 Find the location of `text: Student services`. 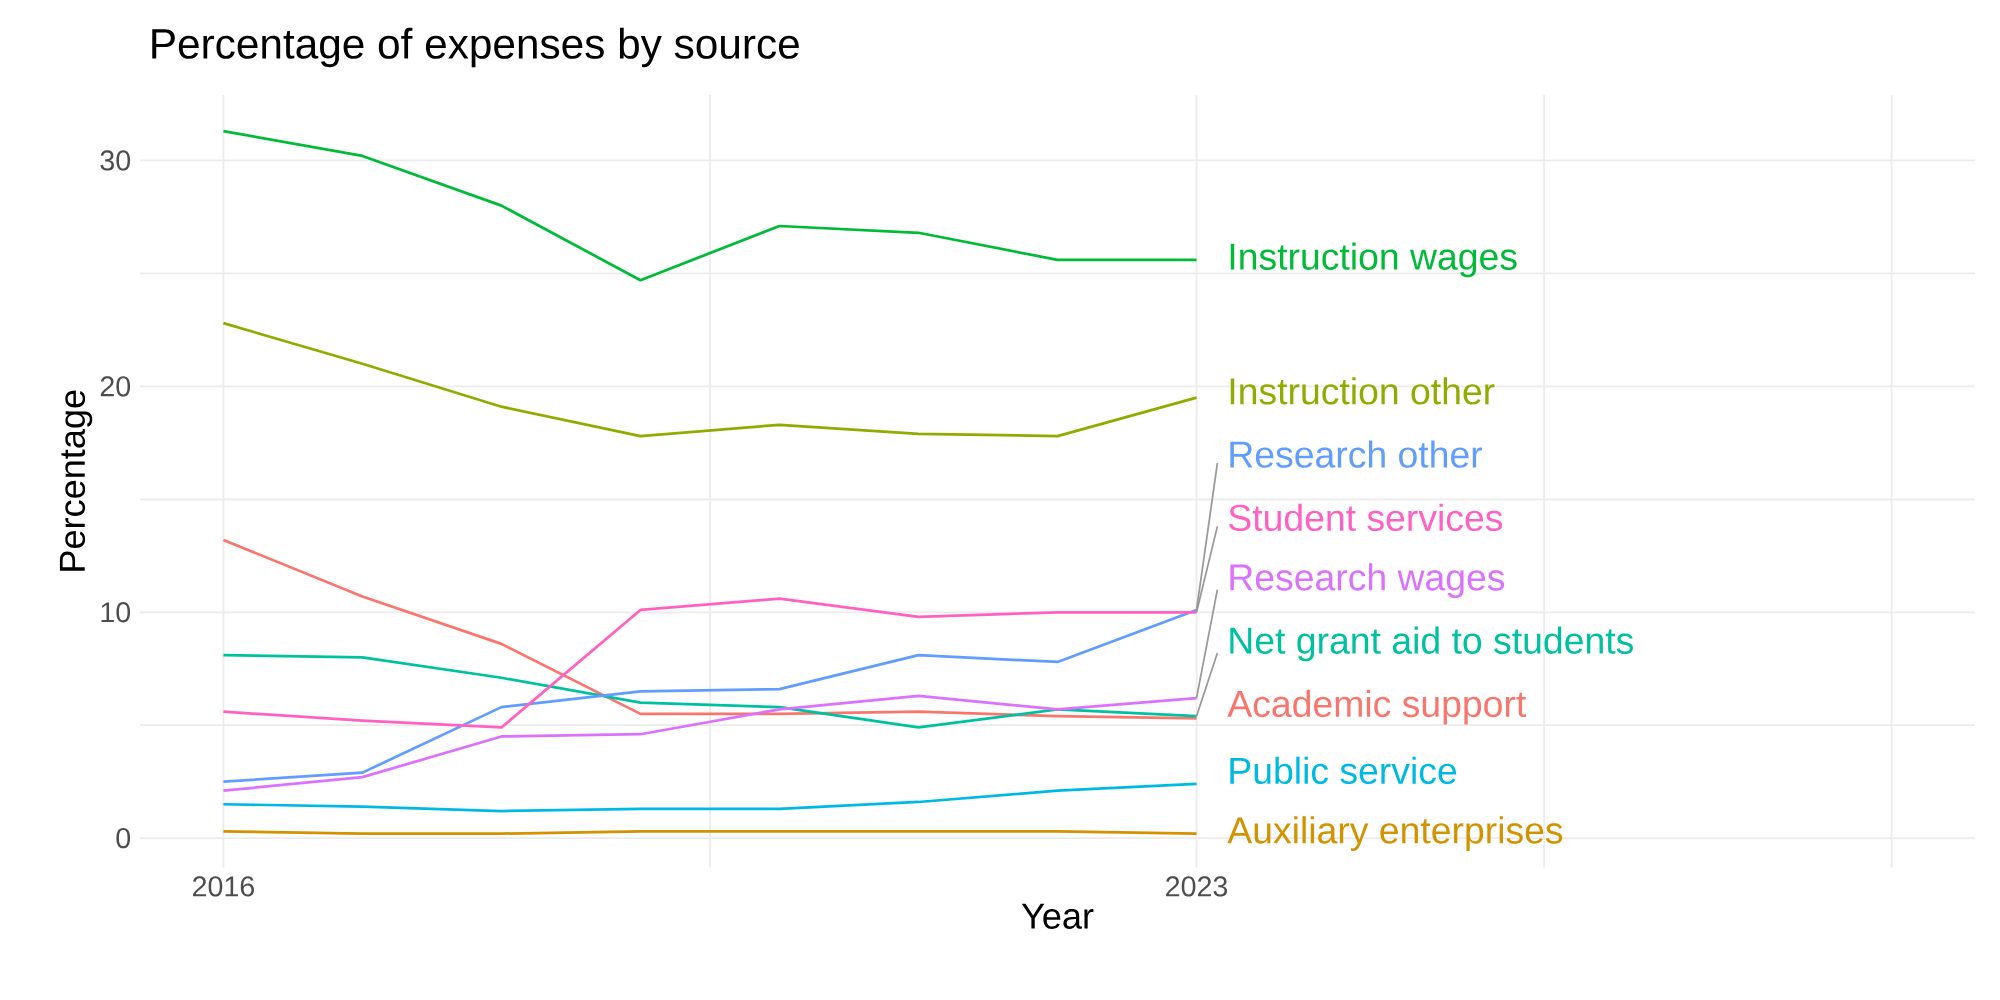

text: Student services is located at coordinates (1366, 517).